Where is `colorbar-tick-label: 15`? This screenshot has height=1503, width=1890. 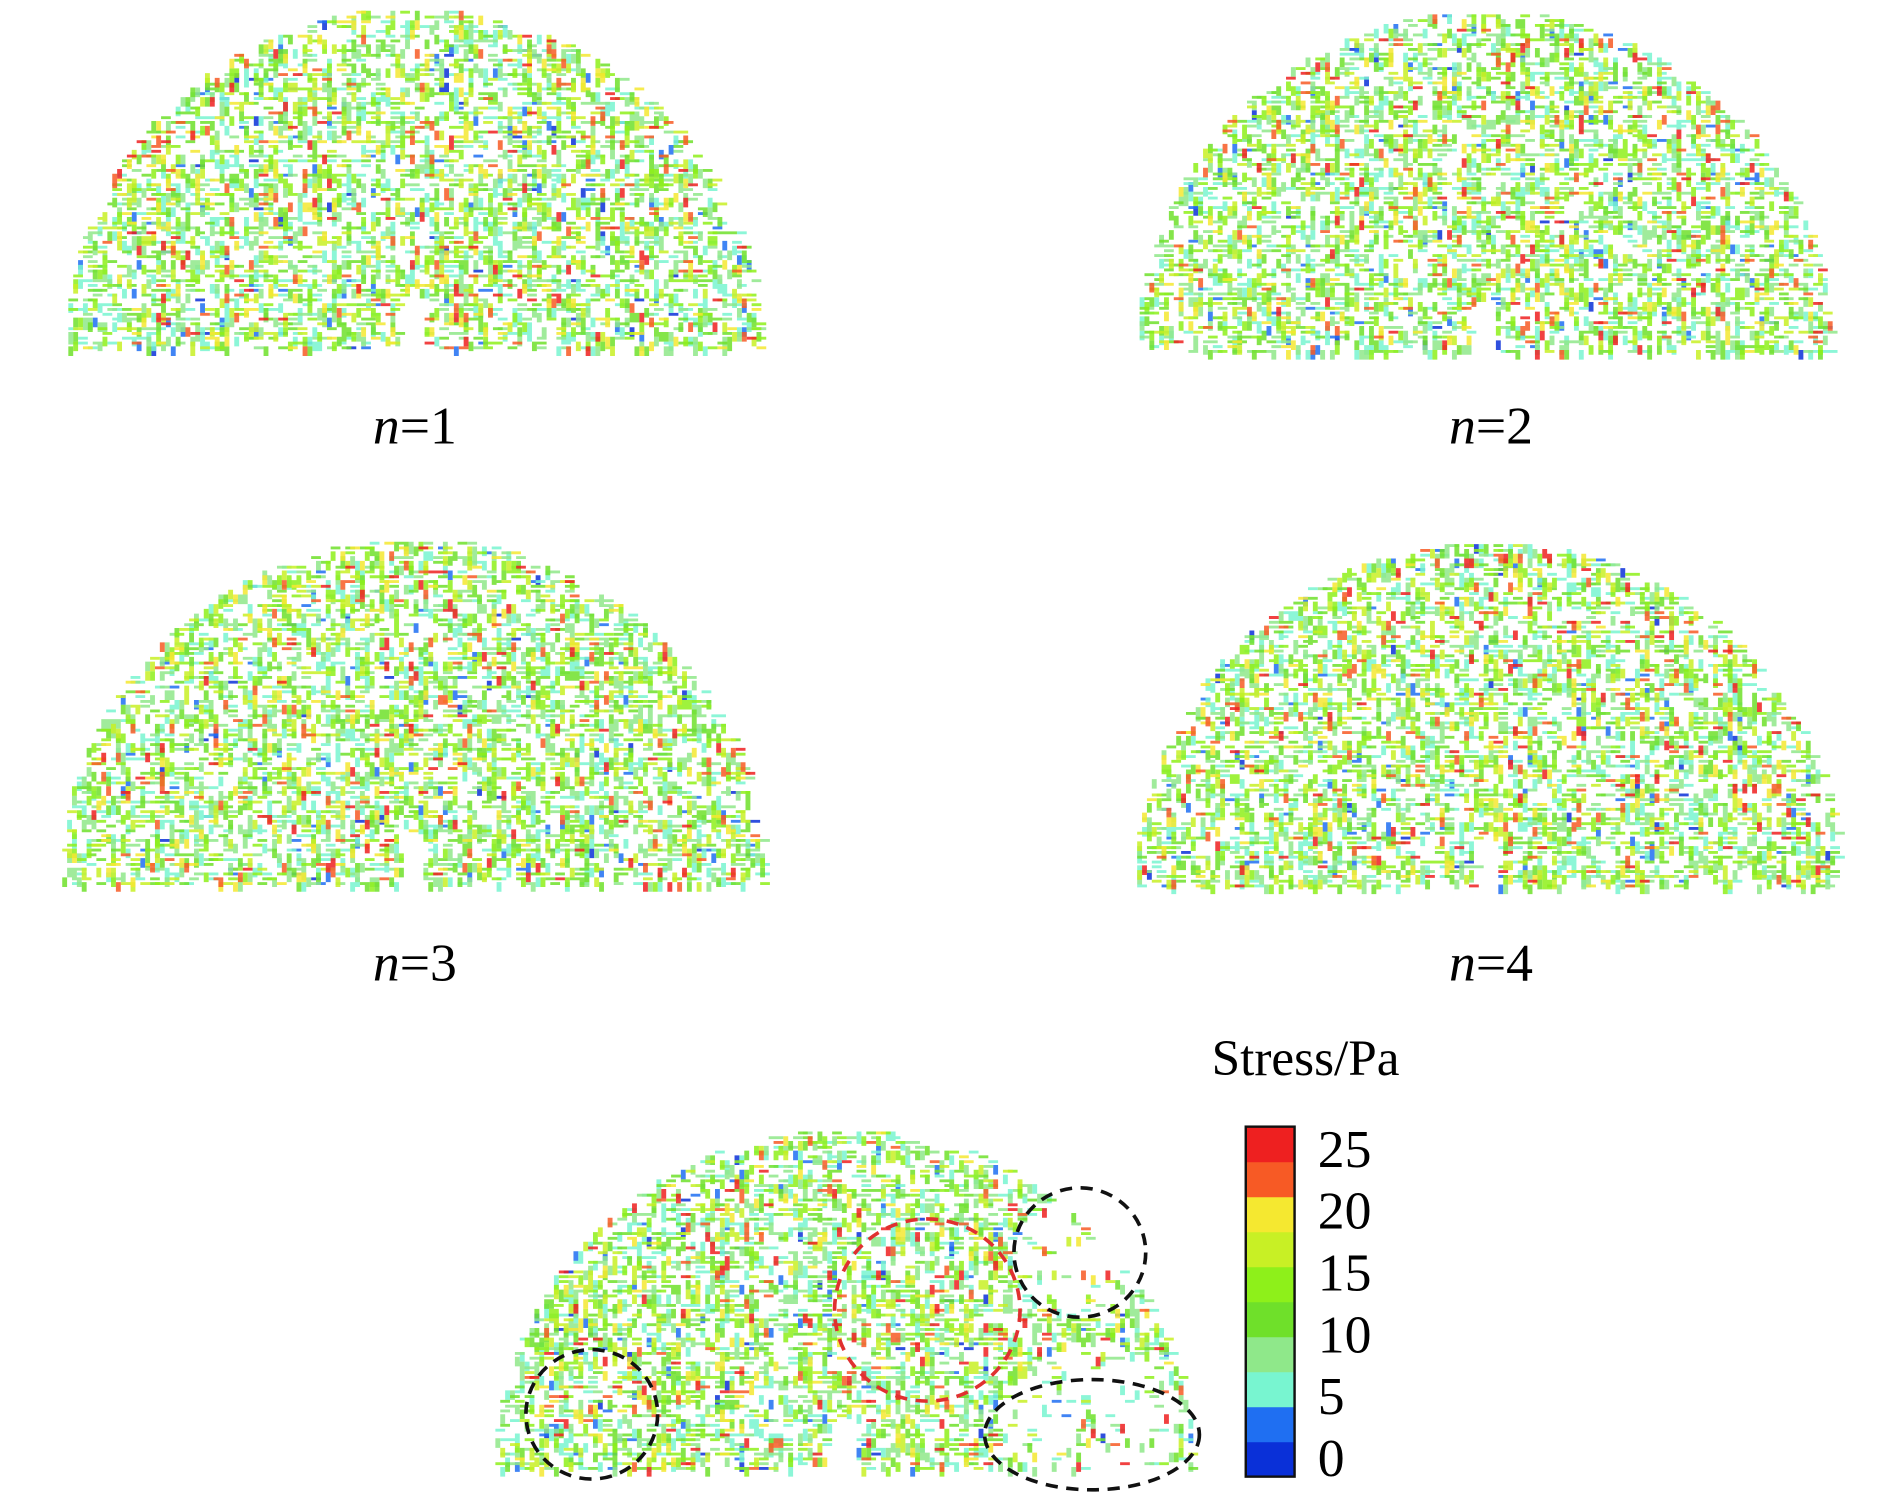
colorbar-tick-label: 15 is located at coordinates (1345, 1273).